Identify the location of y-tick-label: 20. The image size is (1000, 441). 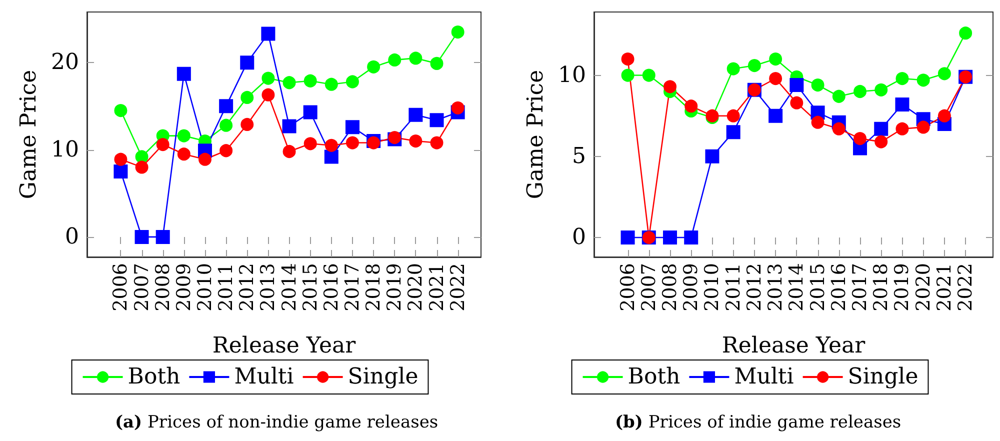
(65, 63).